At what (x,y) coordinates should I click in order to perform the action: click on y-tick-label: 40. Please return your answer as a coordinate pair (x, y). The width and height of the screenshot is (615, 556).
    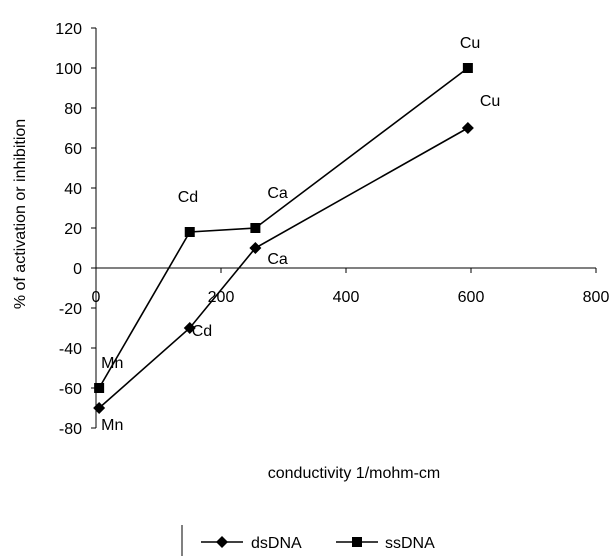
    Looking at the image, I should click on (73, 189).